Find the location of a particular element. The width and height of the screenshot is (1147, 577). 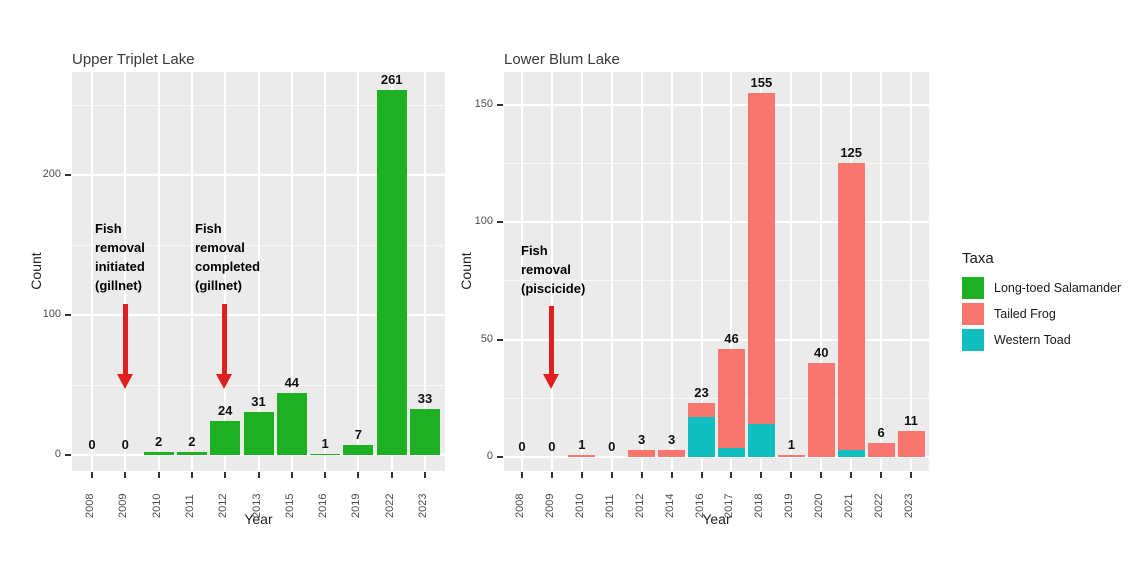

x-tick-label: 2010 is located at coordinates (156, 505).